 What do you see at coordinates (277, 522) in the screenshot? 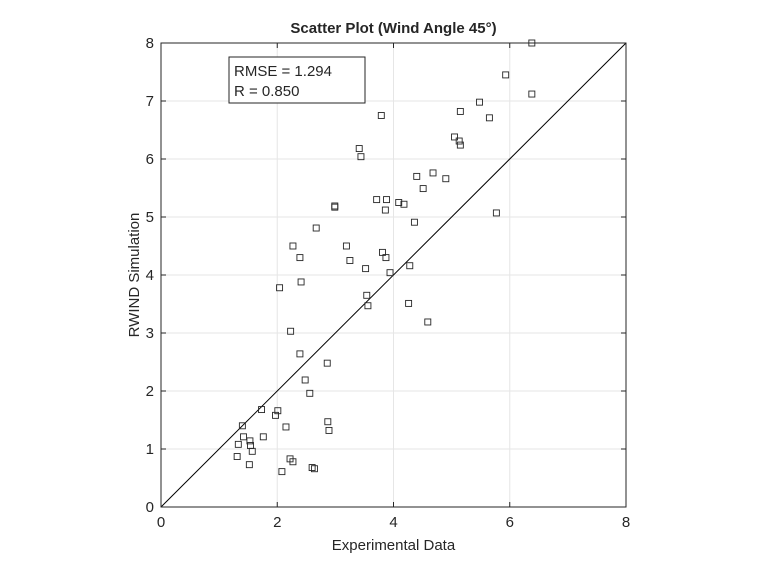
I see `x-tick-label: 2` at bounding box center [277, 522].